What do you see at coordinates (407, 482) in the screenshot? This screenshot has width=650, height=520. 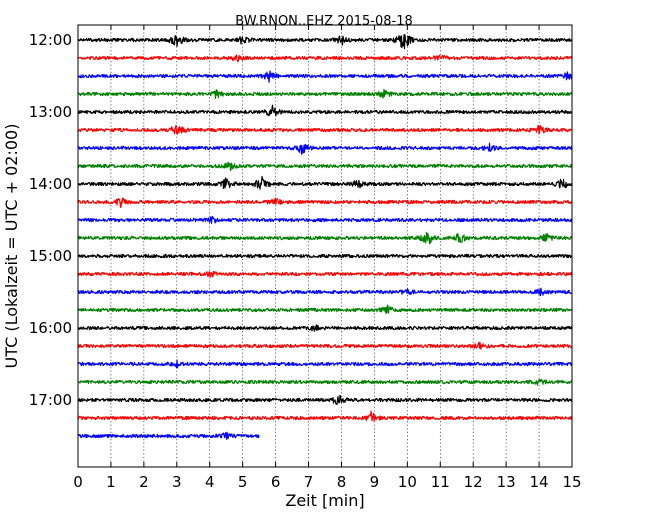 I see `x-tick-label-10: 10` at bounding box center [407, 482].